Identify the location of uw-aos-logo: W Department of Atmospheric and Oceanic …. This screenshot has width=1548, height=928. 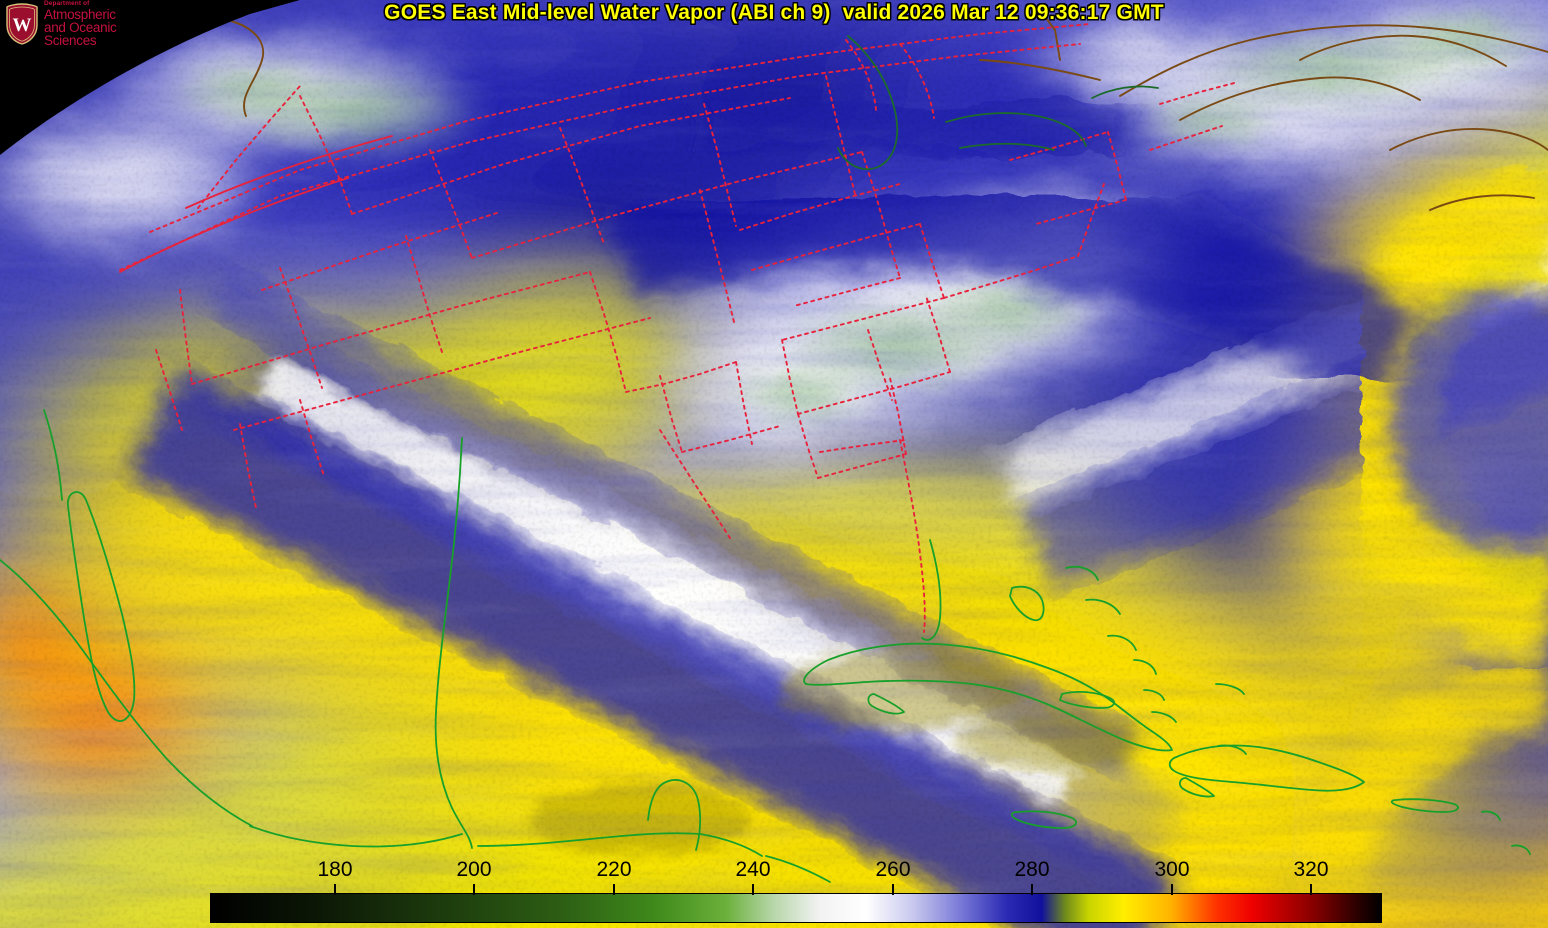
(83, 24).